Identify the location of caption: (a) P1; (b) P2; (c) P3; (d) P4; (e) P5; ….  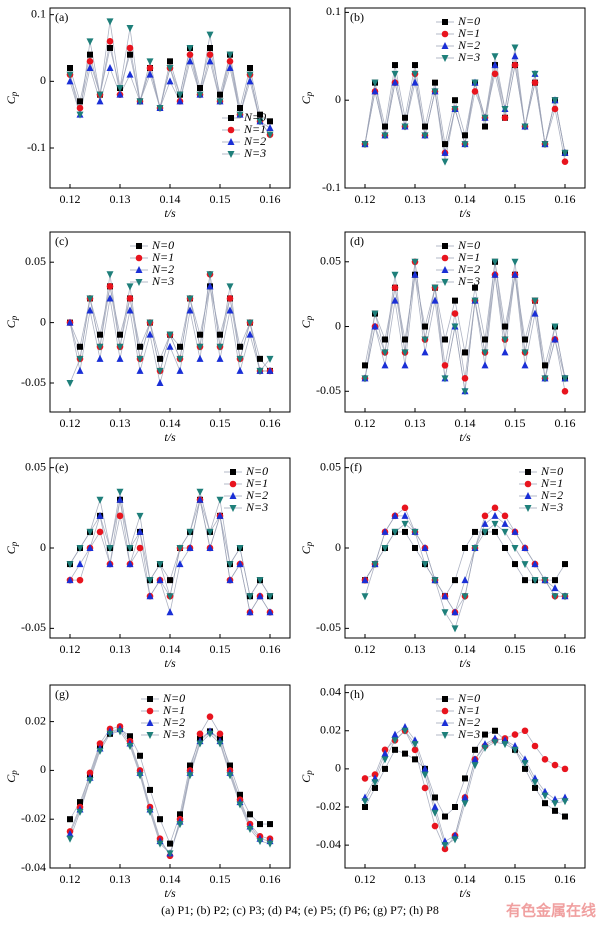
(300, 910).